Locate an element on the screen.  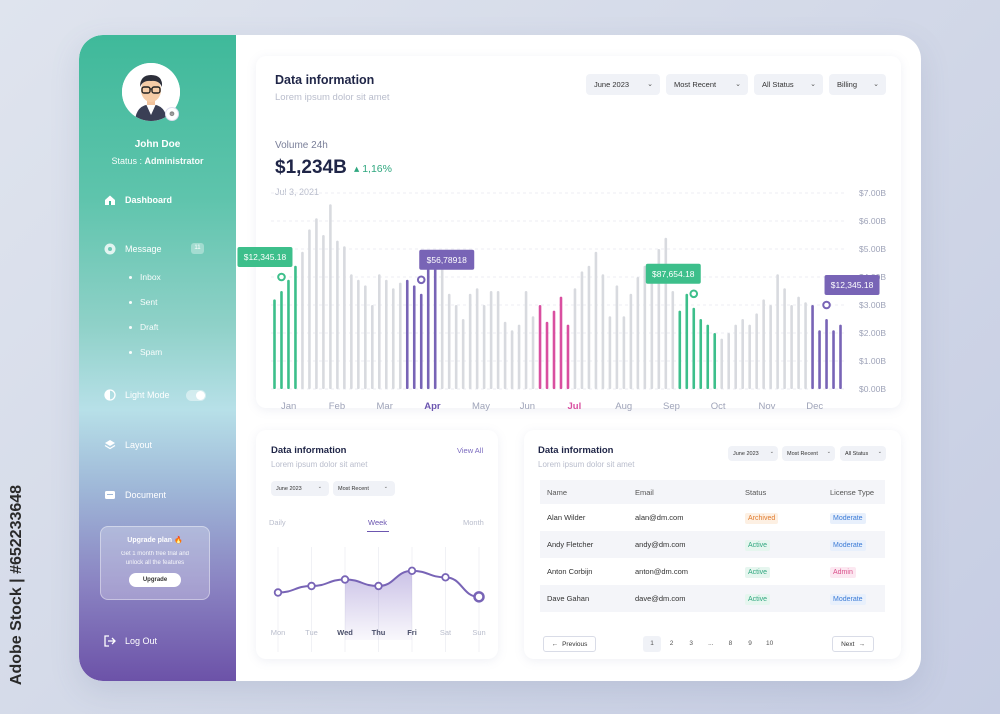
page-number-button: 10 is located at coordinates (769, 643).